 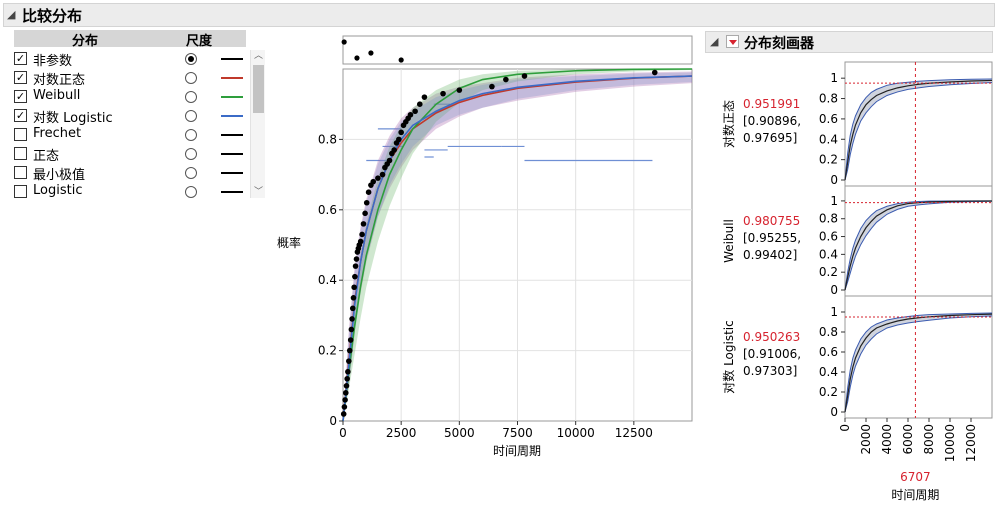 I want to click on y-axis-title: 概率, so click(x=289, y=242).